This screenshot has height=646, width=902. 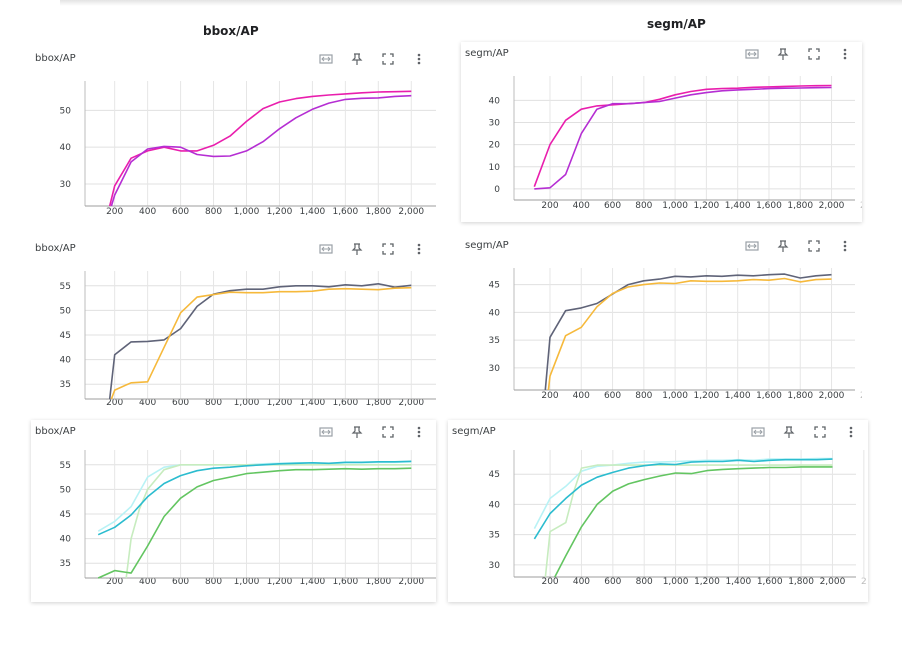 I want to click on x-tick-label: 1,600, so click(x=769, y=396).